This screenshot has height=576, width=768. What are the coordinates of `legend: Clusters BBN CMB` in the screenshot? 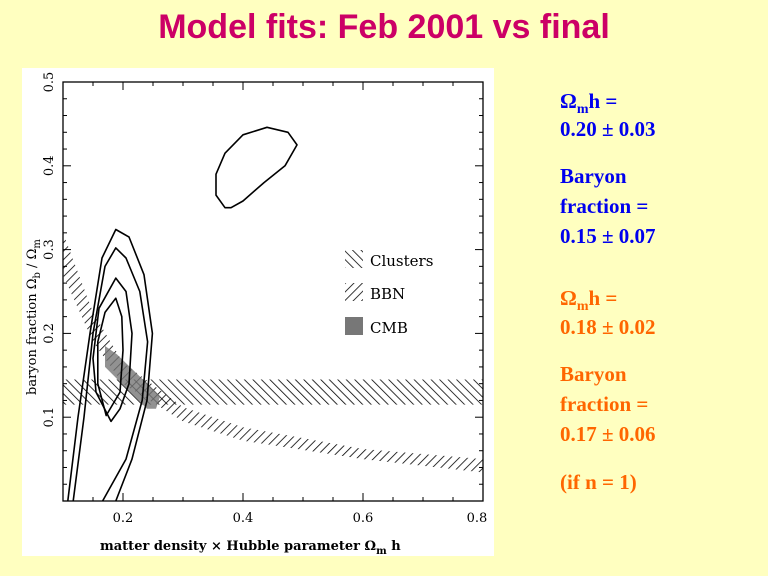 It's located at (389, 293).